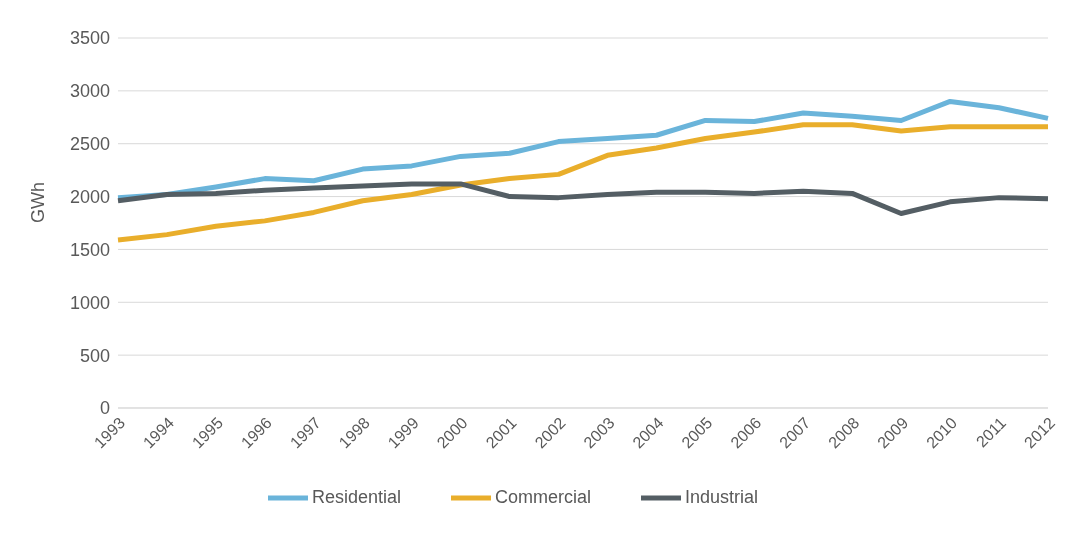 The height and width of the screenshot is (541, 1089). Describe the element at coordinates (89, 302) in the screenshot. I see `y-tick-label: 1000` at that location.